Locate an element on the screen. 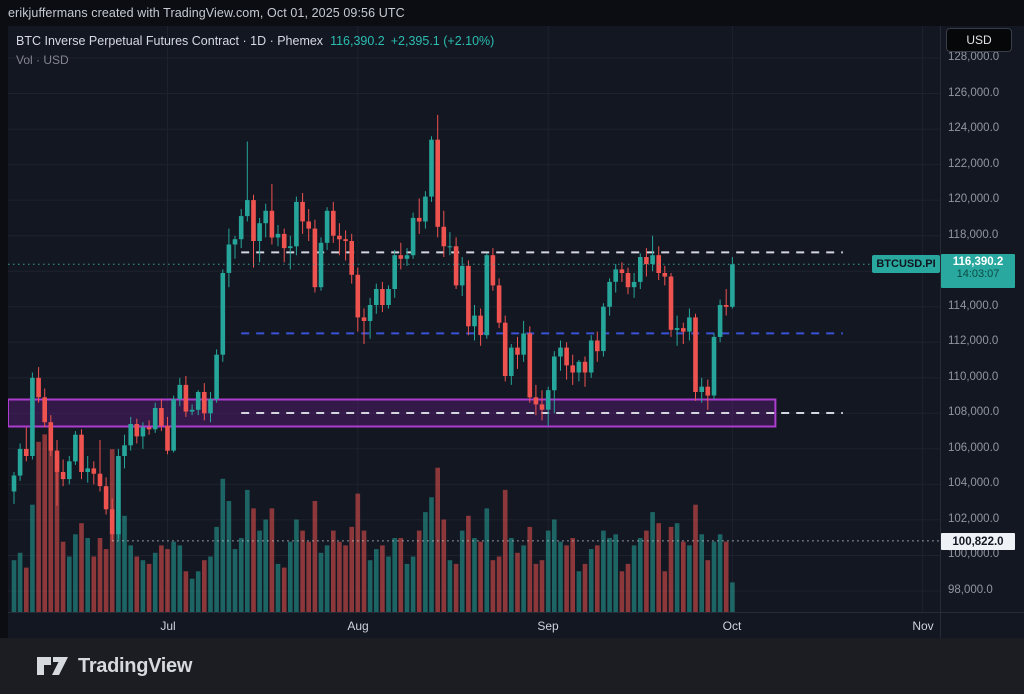  price-axis-label: 124,000.0 is located at coordinates (974, 128).